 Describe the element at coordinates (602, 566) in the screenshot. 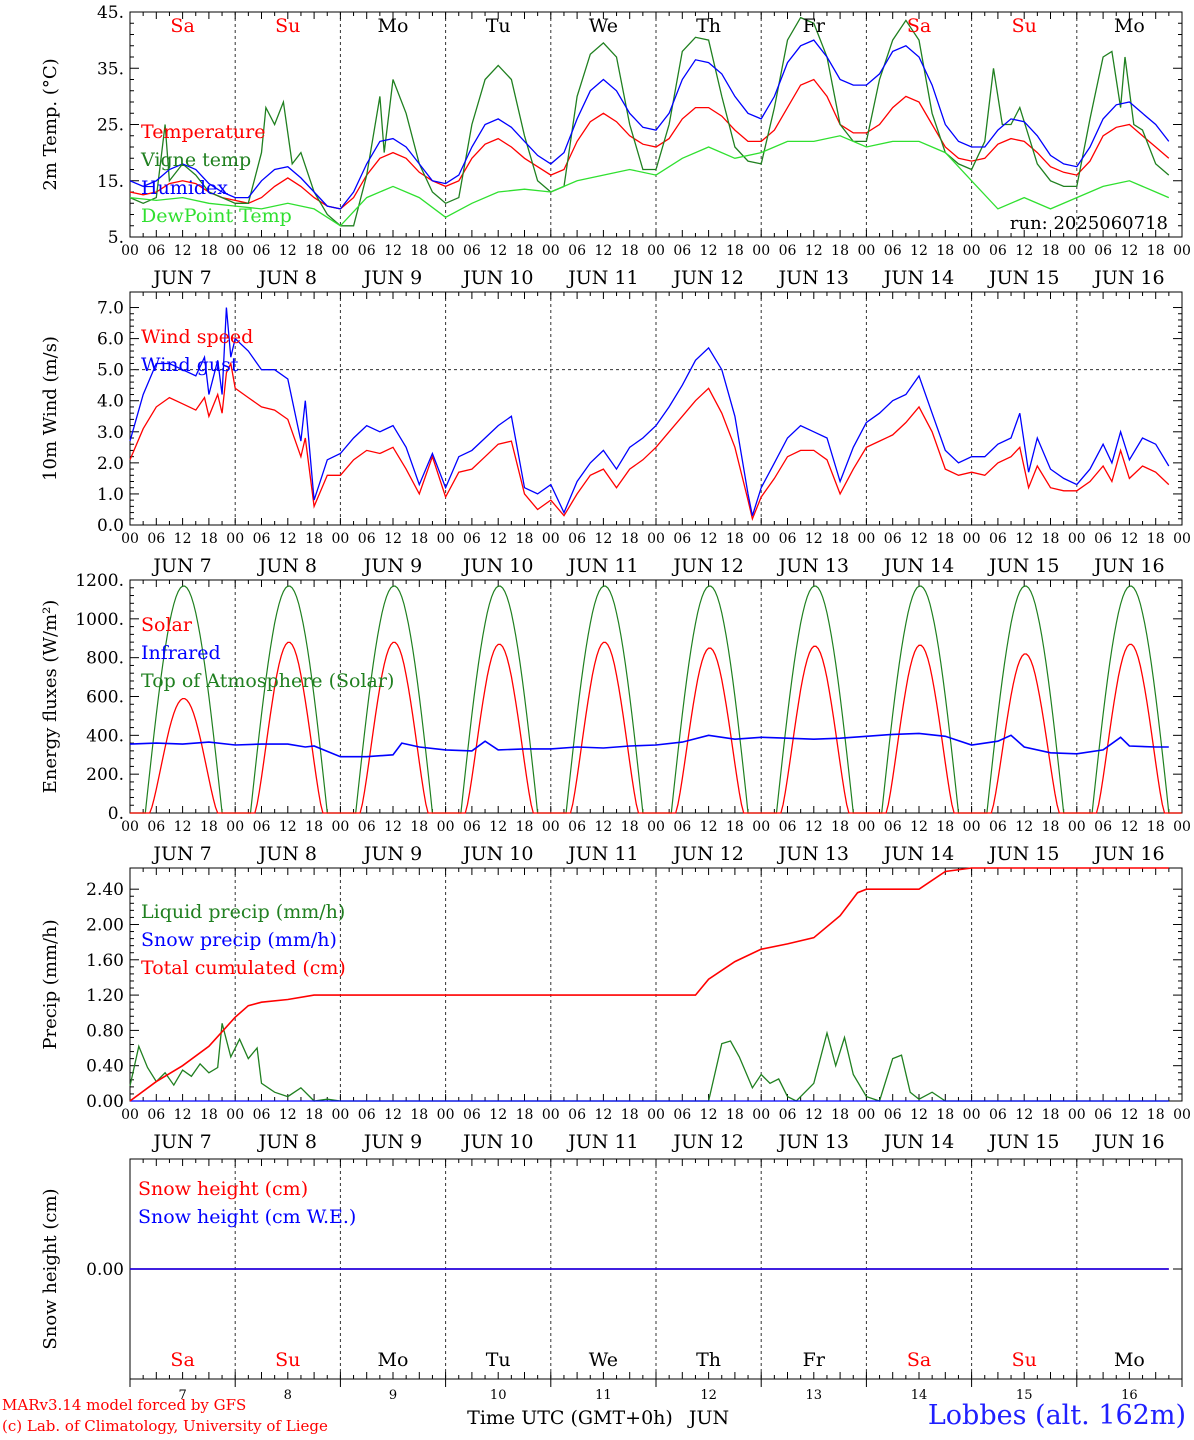

I see `date-label: JUN 11` at that location.